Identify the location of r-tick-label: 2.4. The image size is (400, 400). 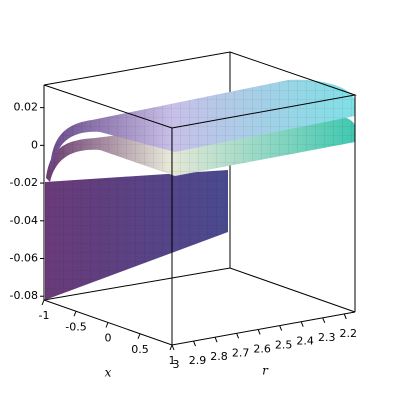
(305, 341).